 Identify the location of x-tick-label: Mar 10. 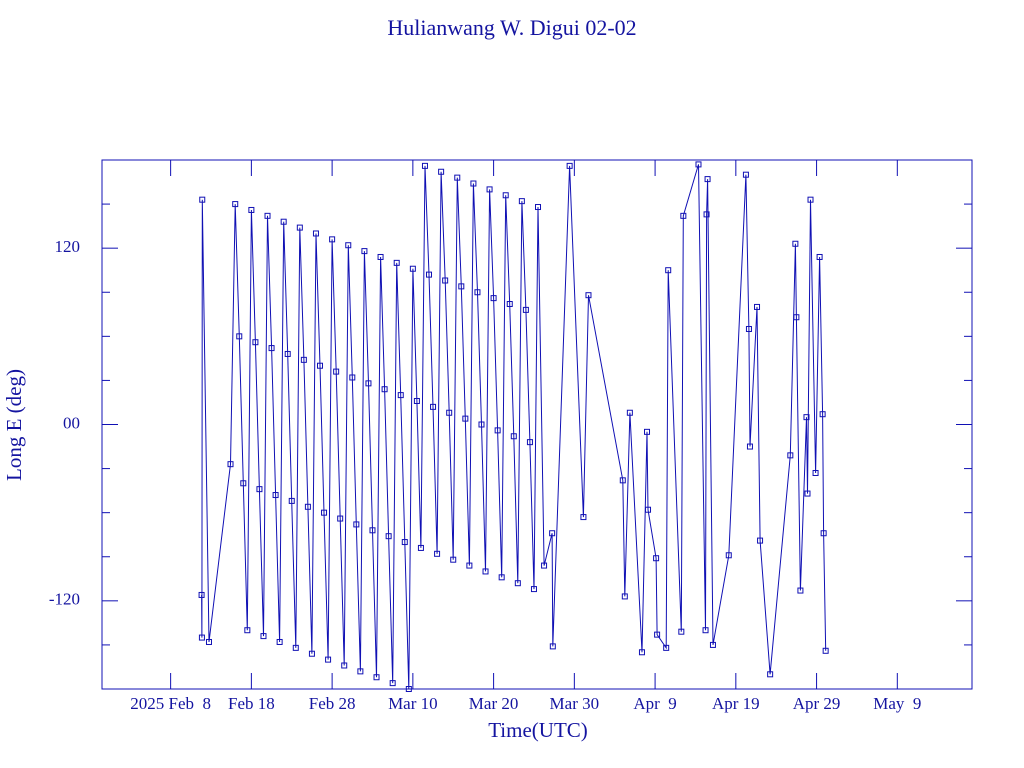
(413, 703).